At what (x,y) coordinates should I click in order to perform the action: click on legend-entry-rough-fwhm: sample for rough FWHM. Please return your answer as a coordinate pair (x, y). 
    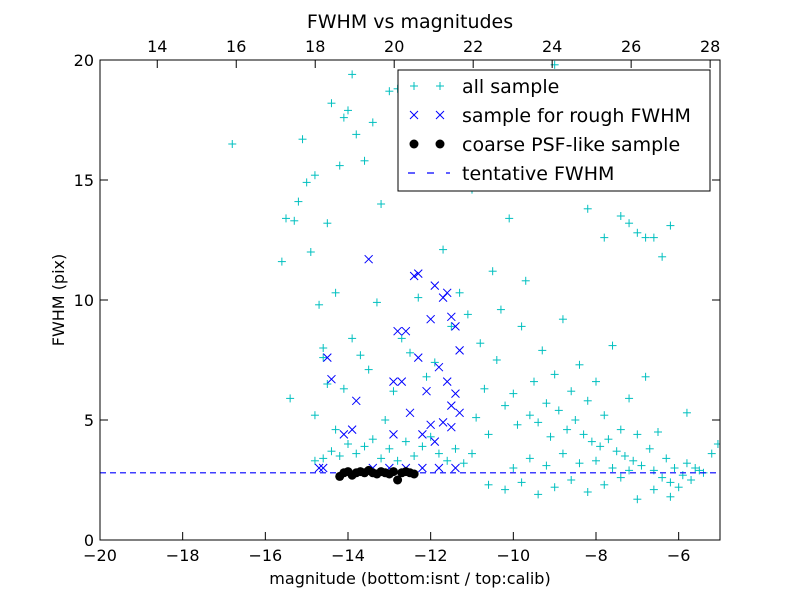
    Looking at the image, I should click on (550, 116).